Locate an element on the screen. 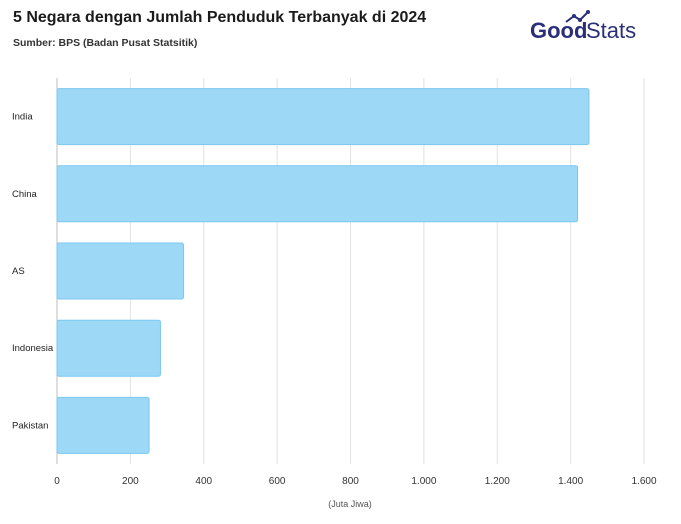  category-label: India is located at coordinates (22, 117).